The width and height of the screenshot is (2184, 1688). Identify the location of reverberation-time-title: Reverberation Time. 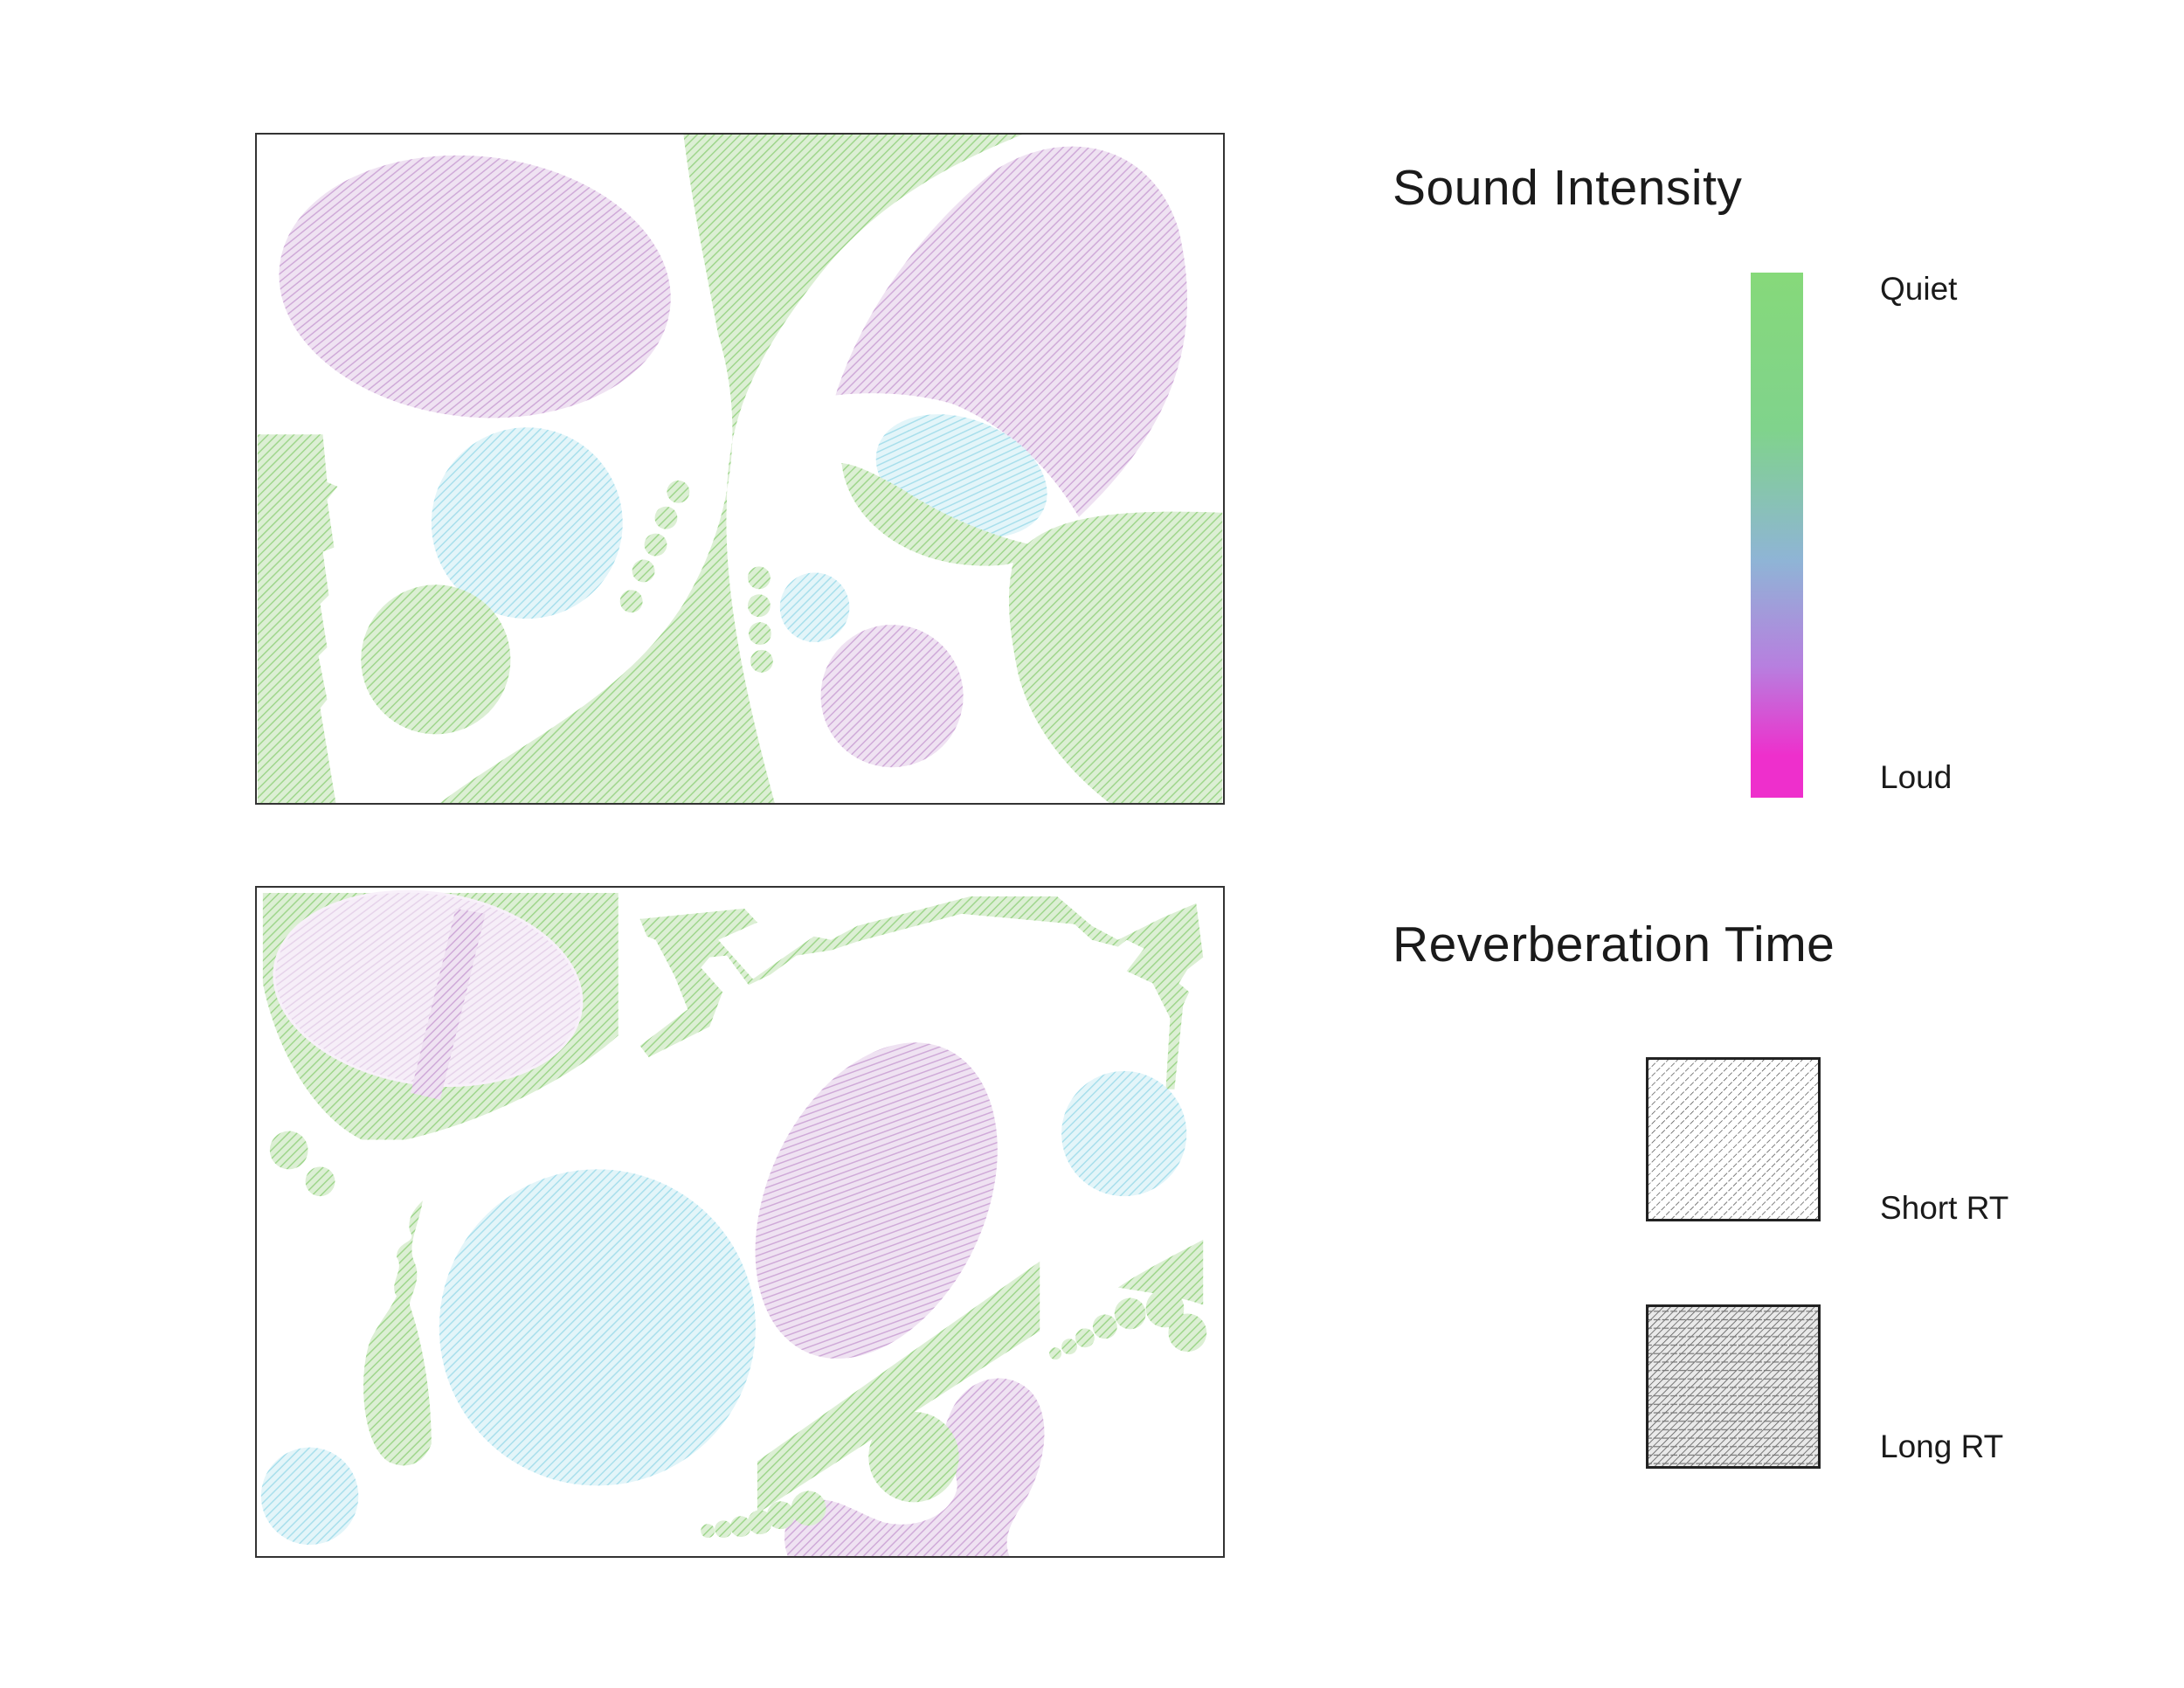
(1614, 944).